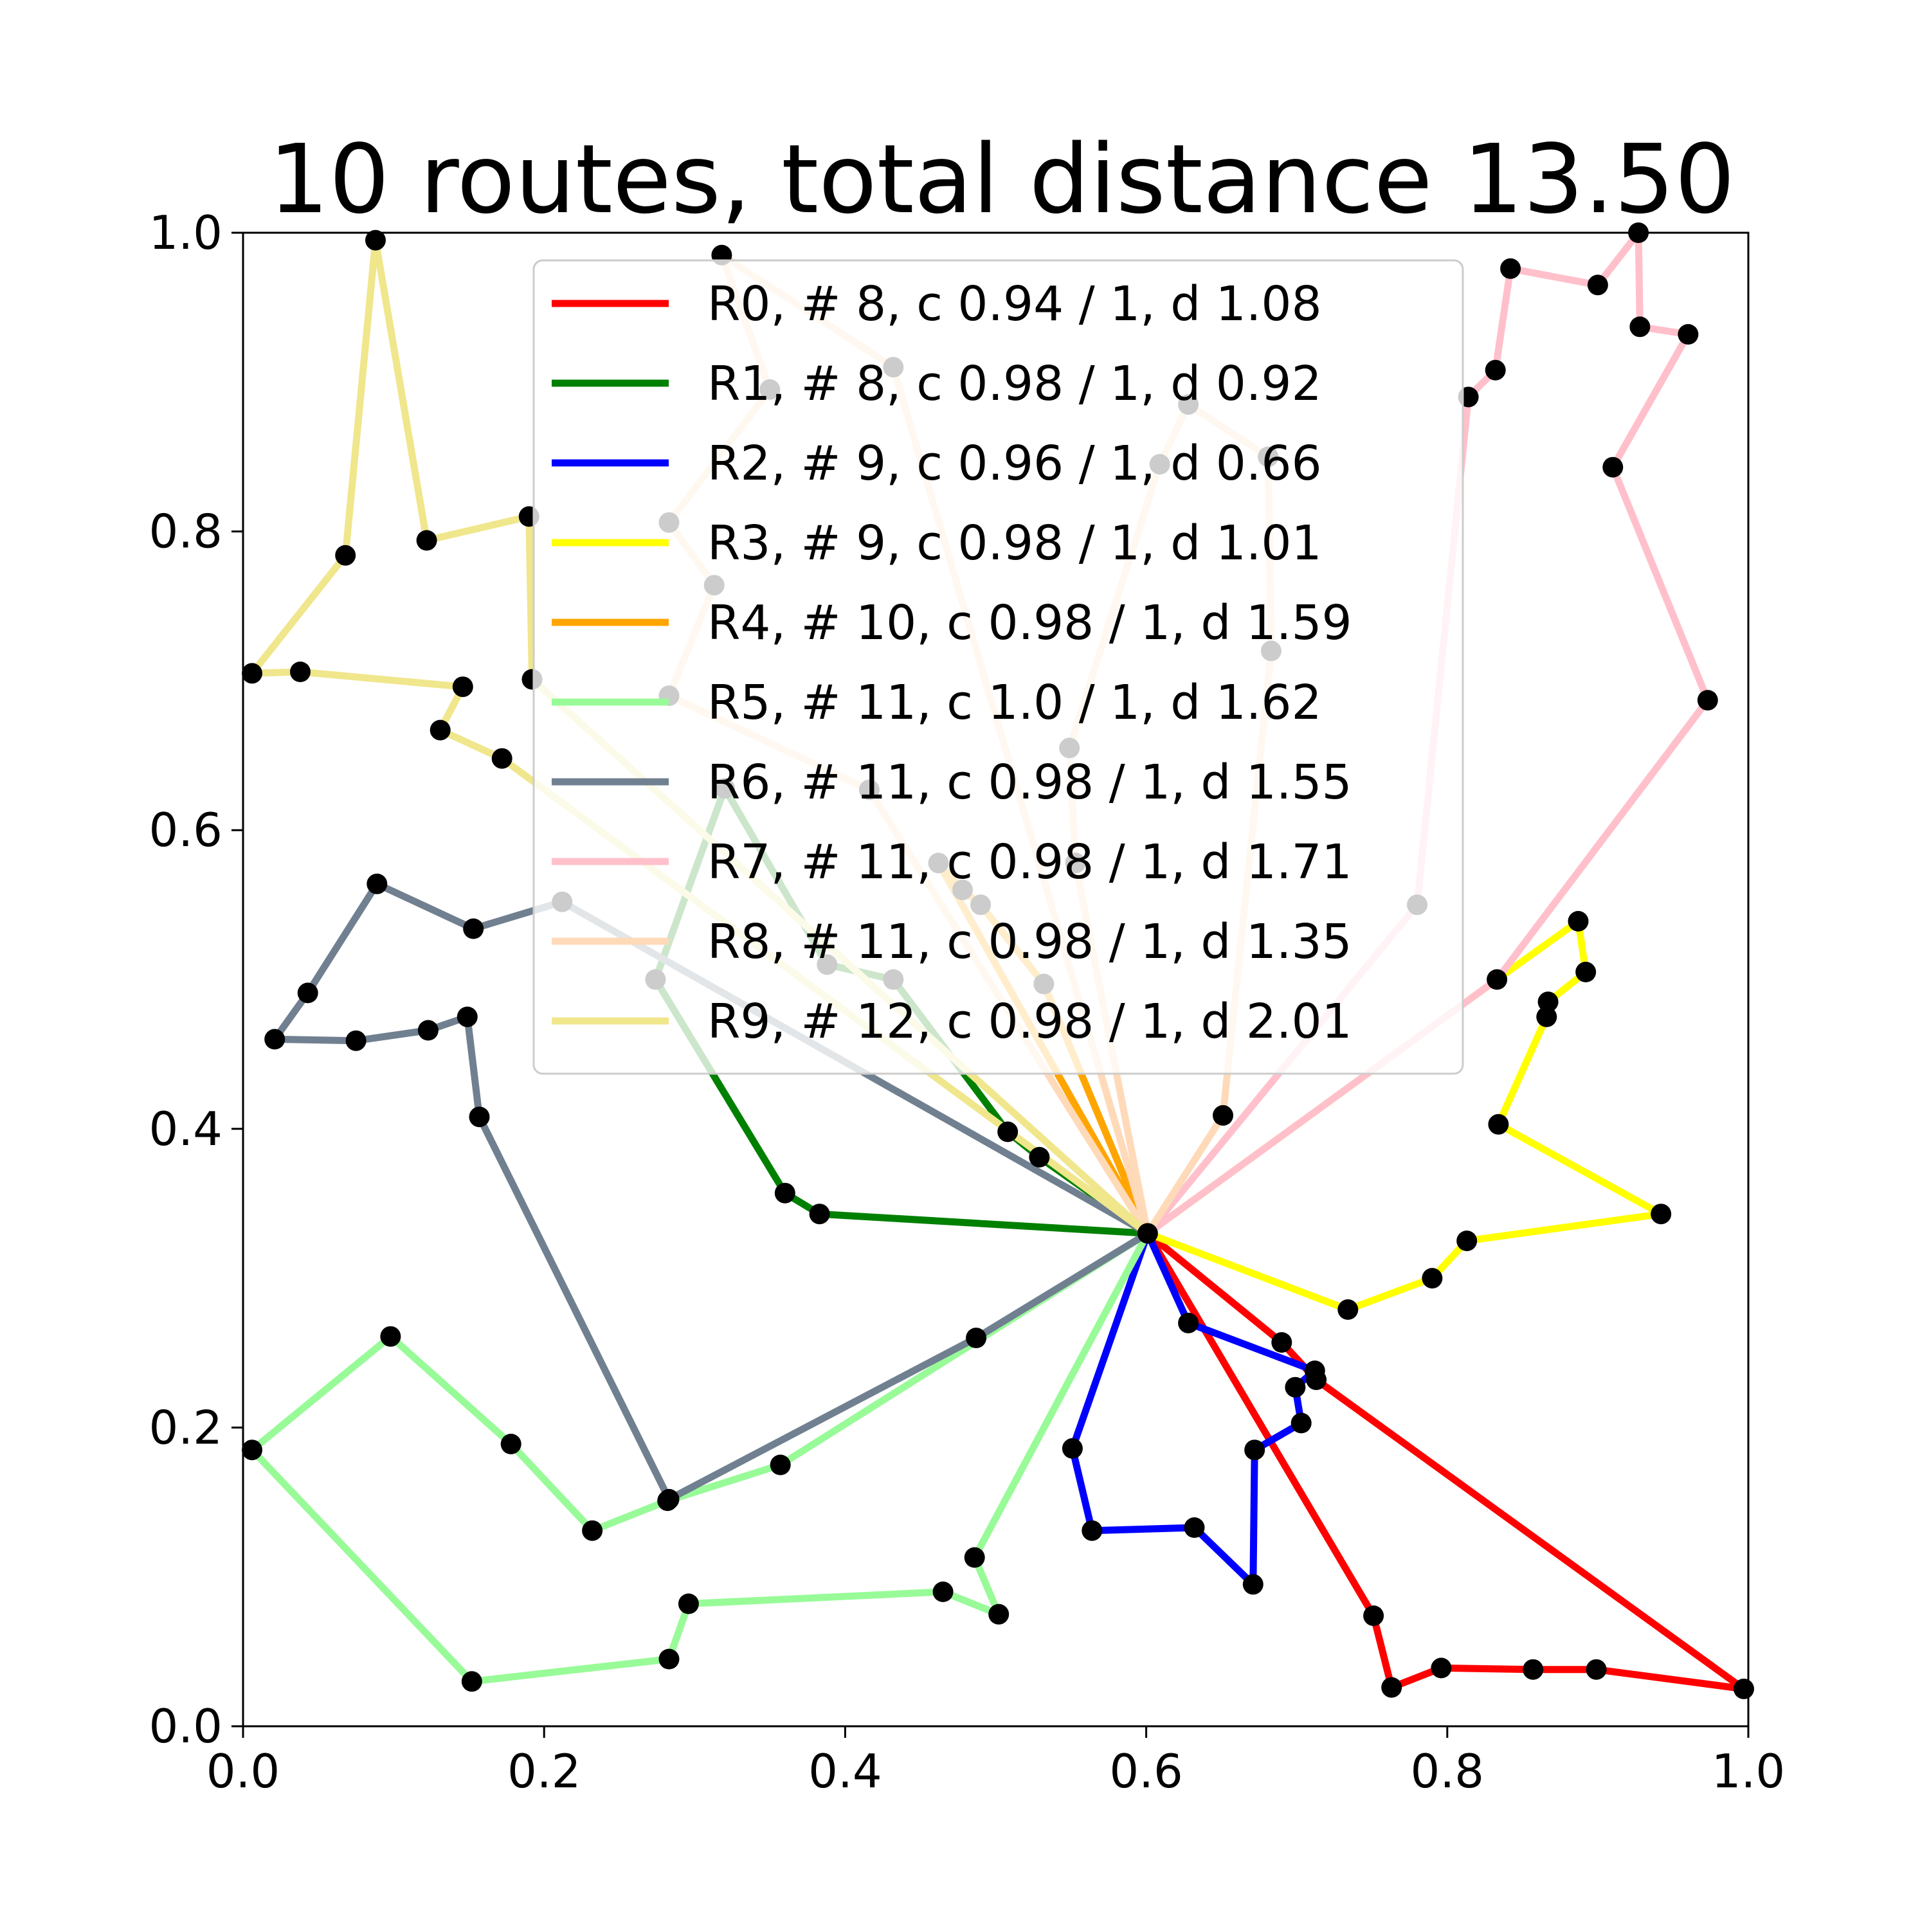 Image resolution: width=1929 pixels, height=1932 pixels. What do you see at coordinates (1029, 942) in the screenshot?
I see `legend-label-r8: R8, # 11, c 0.98 / 1, d 1.35` at bounding box center [1029, 942].